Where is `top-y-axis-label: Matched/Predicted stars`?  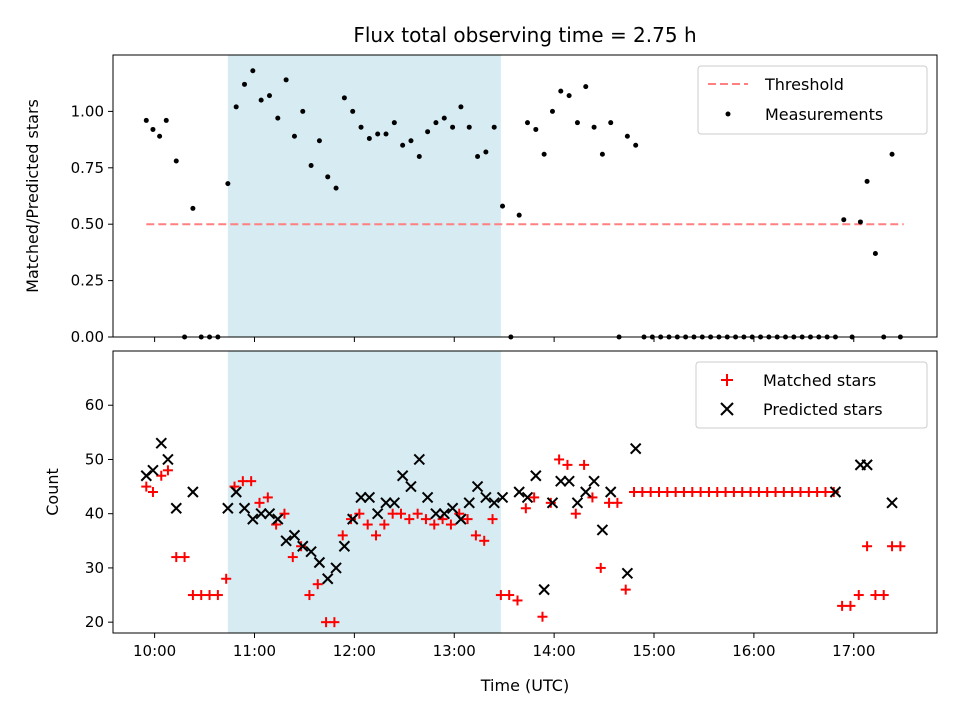 top-y-axis-label: Matched/Predicted stars is located at coordinates (32, 196).